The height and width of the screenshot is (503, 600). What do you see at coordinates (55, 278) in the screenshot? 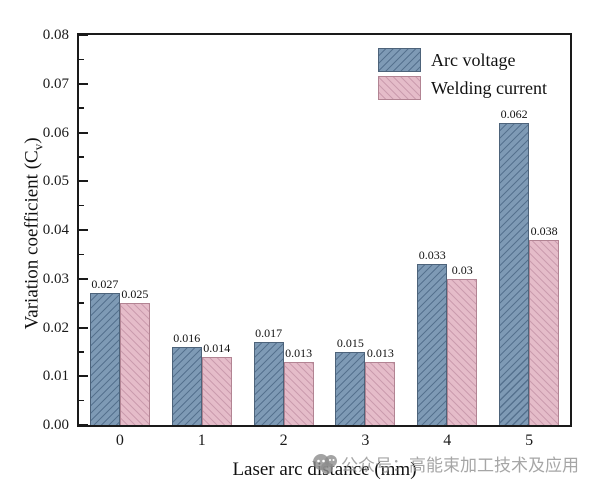
I see `y-tick-label: 0.03` at bounding box center [55, 278].